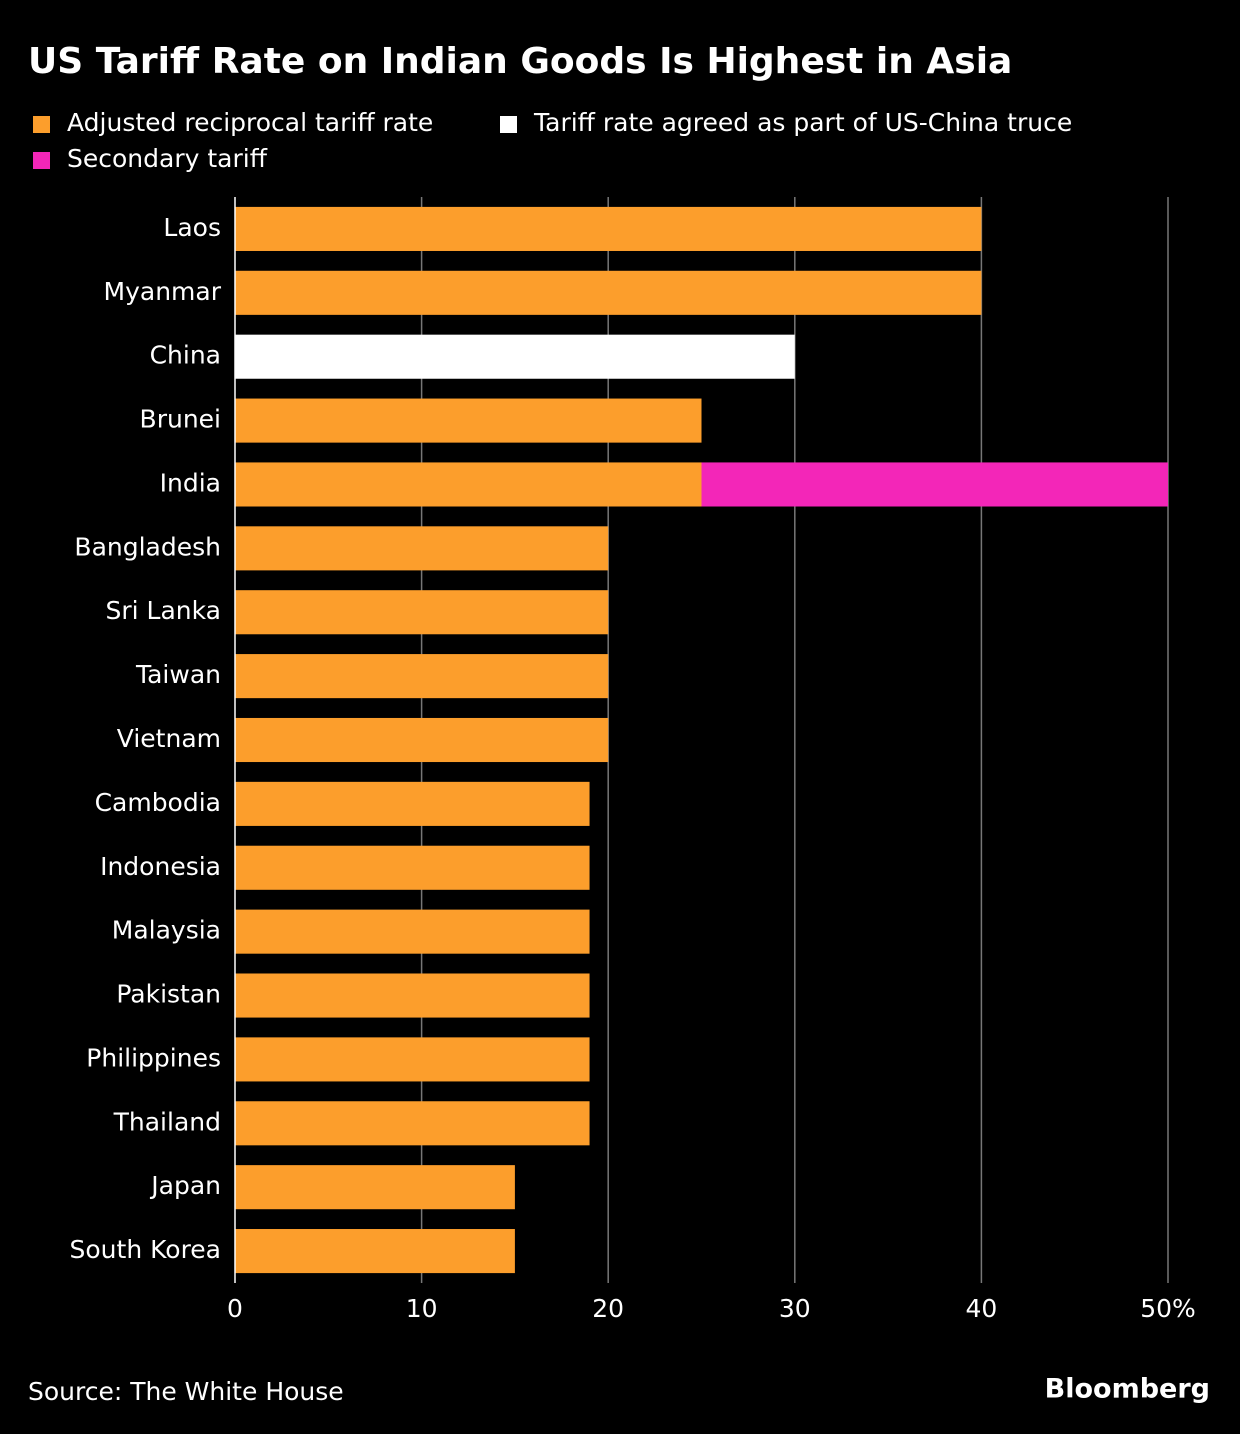  I want to click on y-tick-label: Bangladesh, so click(147, 546).